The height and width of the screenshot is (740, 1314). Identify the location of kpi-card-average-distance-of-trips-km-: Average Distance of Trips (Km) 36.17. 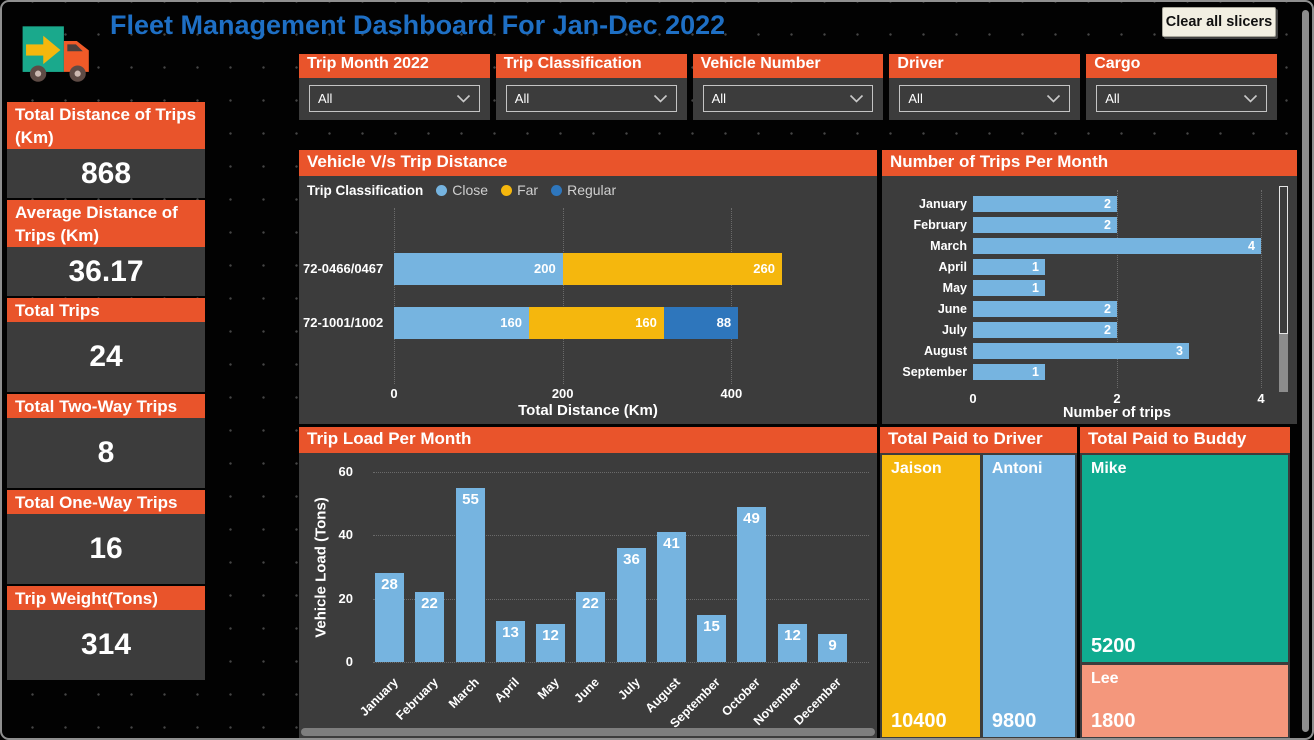
(106, 248).